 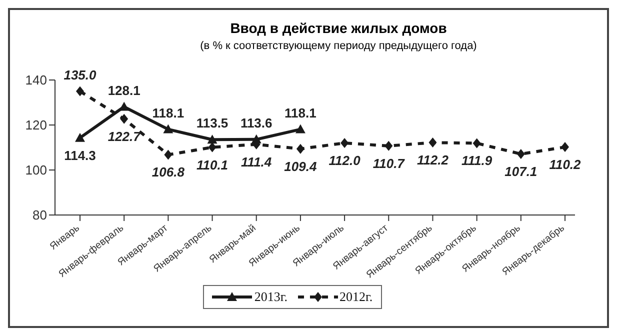 I want to click on y-tick-label: 100, so click(x=36, y=170).